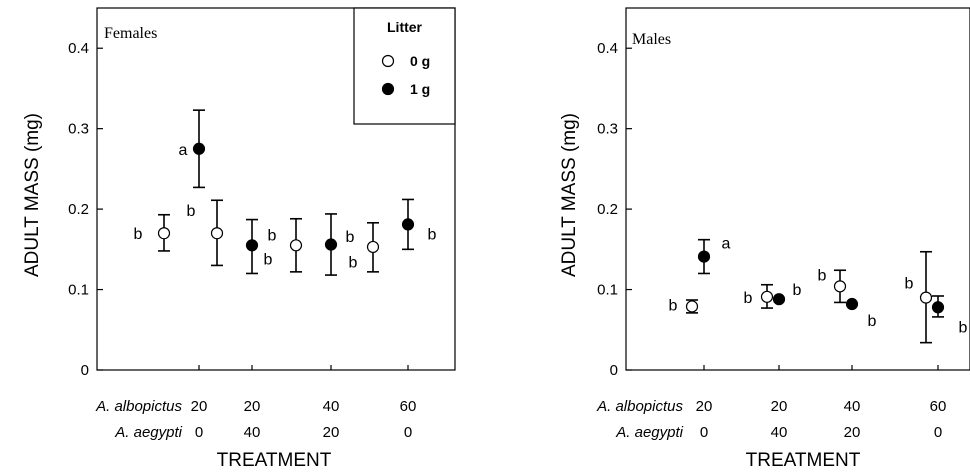  I want to click on legend-label: 1 g, so click(420, 89).